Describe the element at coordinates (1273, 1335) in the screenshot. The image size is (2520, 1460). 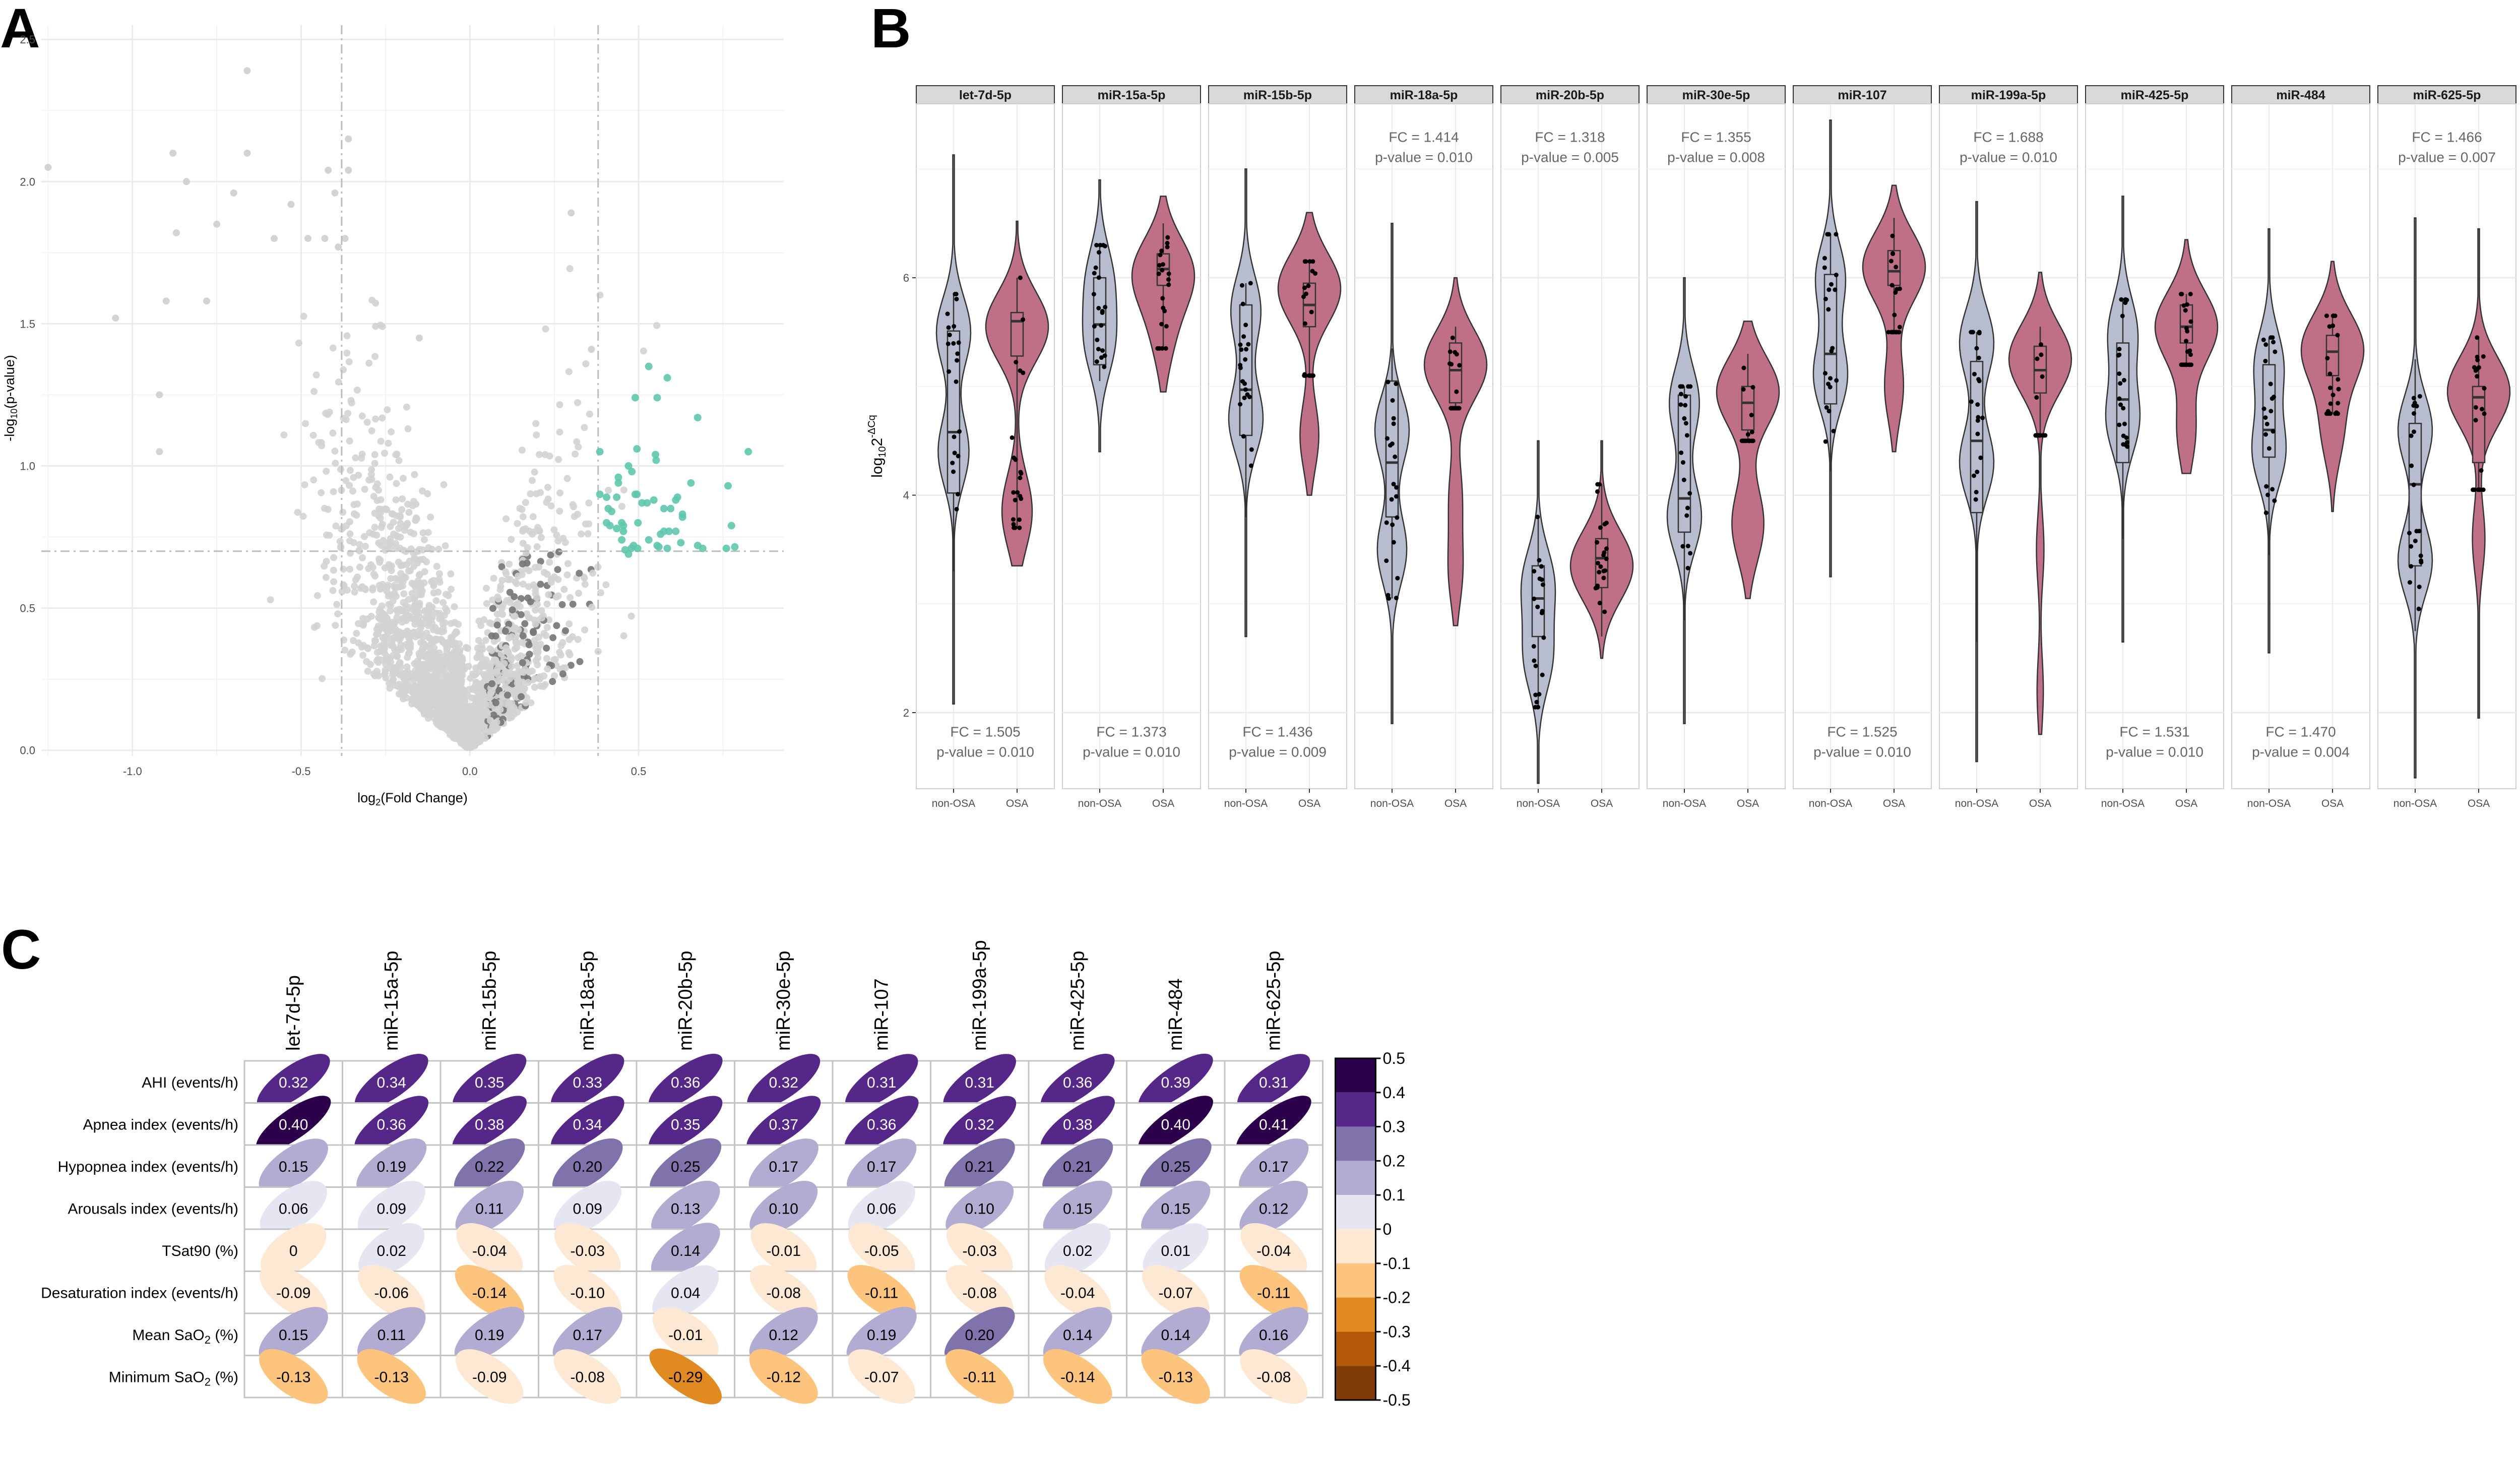
I see `correlation-value: 0.16` at that location.